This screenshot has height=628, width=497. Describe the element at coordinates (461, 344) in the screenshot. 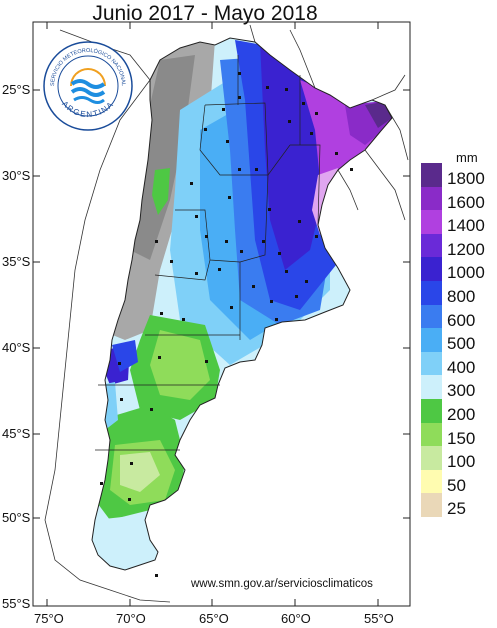

I see `legend-label: 500` at that location.